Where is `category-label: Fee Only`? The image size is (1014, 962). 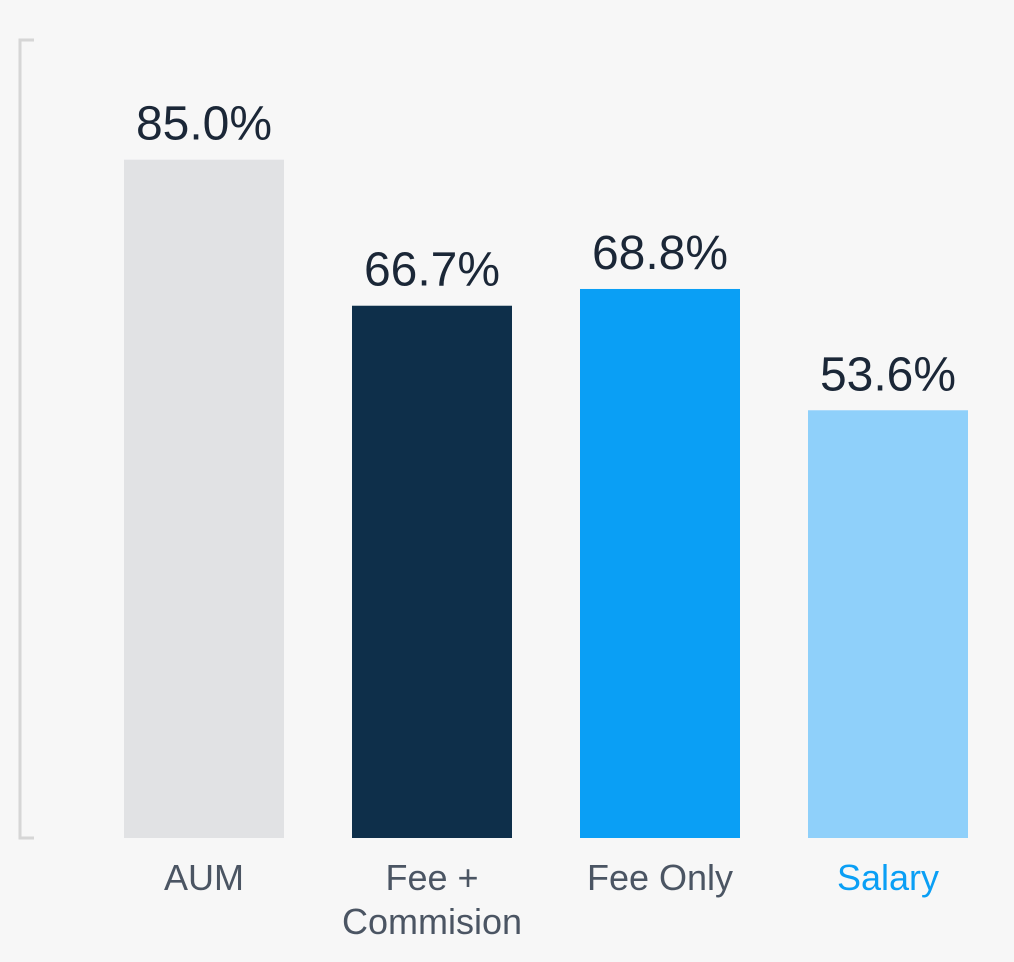 category-label: Fee Only is located at coordinates (660, 877).